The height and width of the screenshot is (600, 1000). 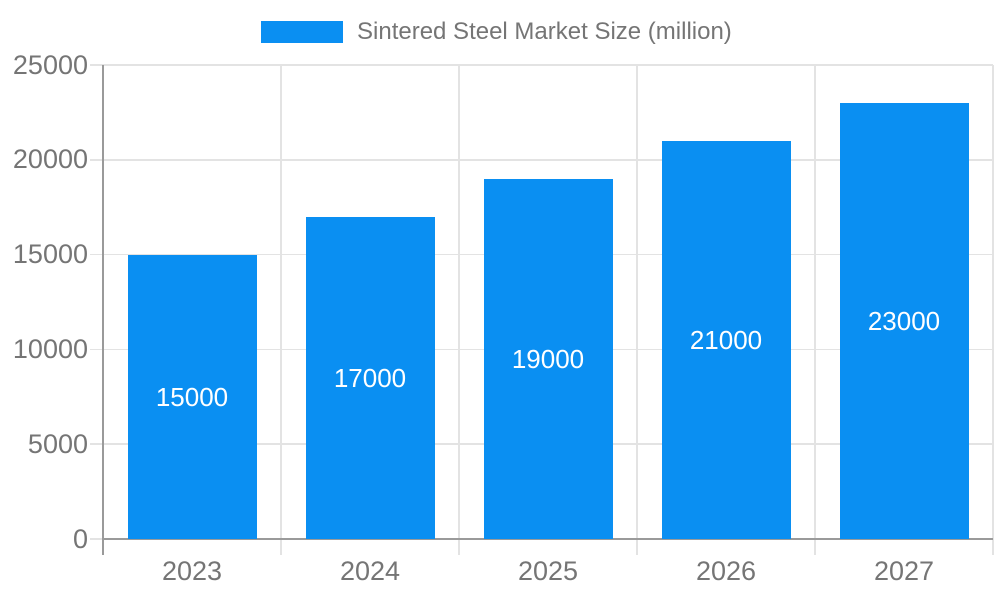 I want to click on bar-value-label: 15000, so click(x=192, y=396).